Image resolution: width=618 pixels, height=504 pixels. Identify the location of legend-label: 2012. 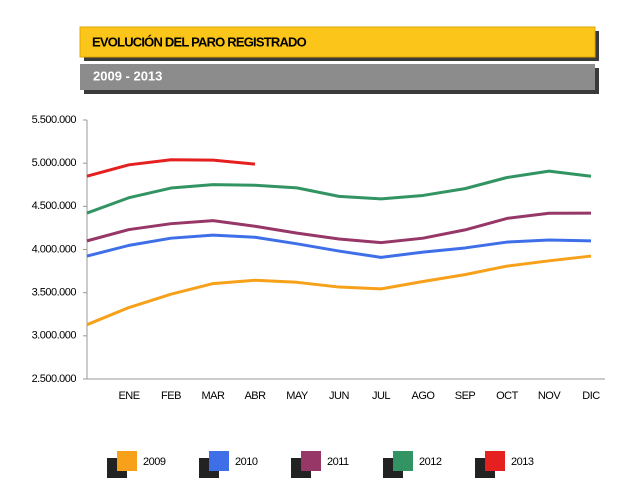
(430, 462).